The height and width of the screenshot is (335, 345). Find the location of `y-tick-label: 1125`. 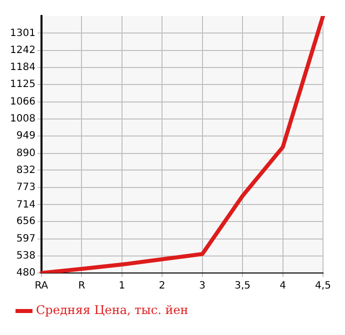

y-tick-label: 1125 is located at coordinates (23, 84).